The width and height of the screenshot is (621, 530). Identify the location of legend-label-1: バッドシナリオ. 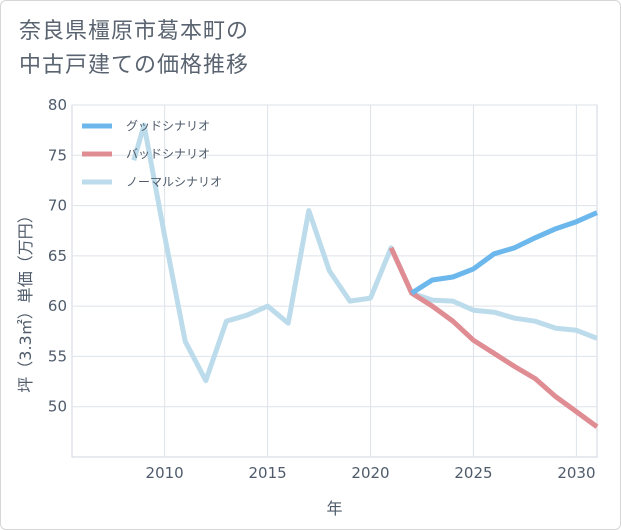
(168, 154).